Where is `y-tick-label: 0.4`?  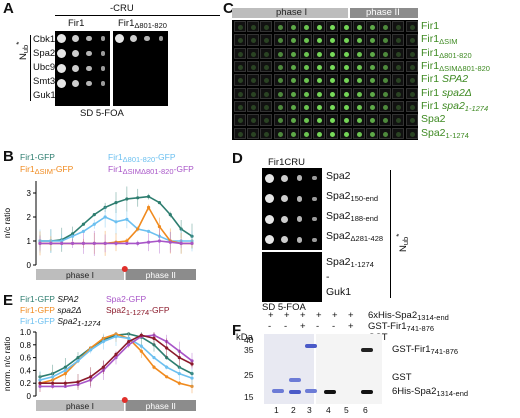
y-tick-label: 0.4 is located at coordinates (26, 370).